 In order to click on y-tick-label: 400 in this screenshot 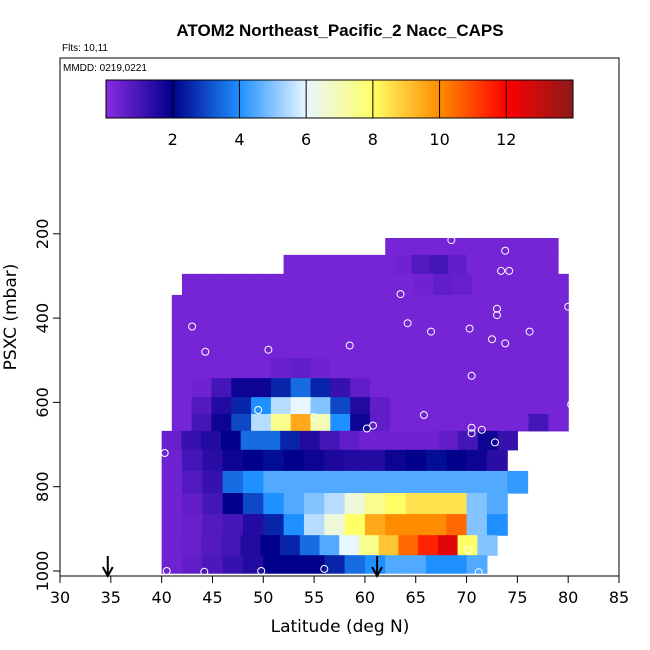, I will do `click(42, 318)`.